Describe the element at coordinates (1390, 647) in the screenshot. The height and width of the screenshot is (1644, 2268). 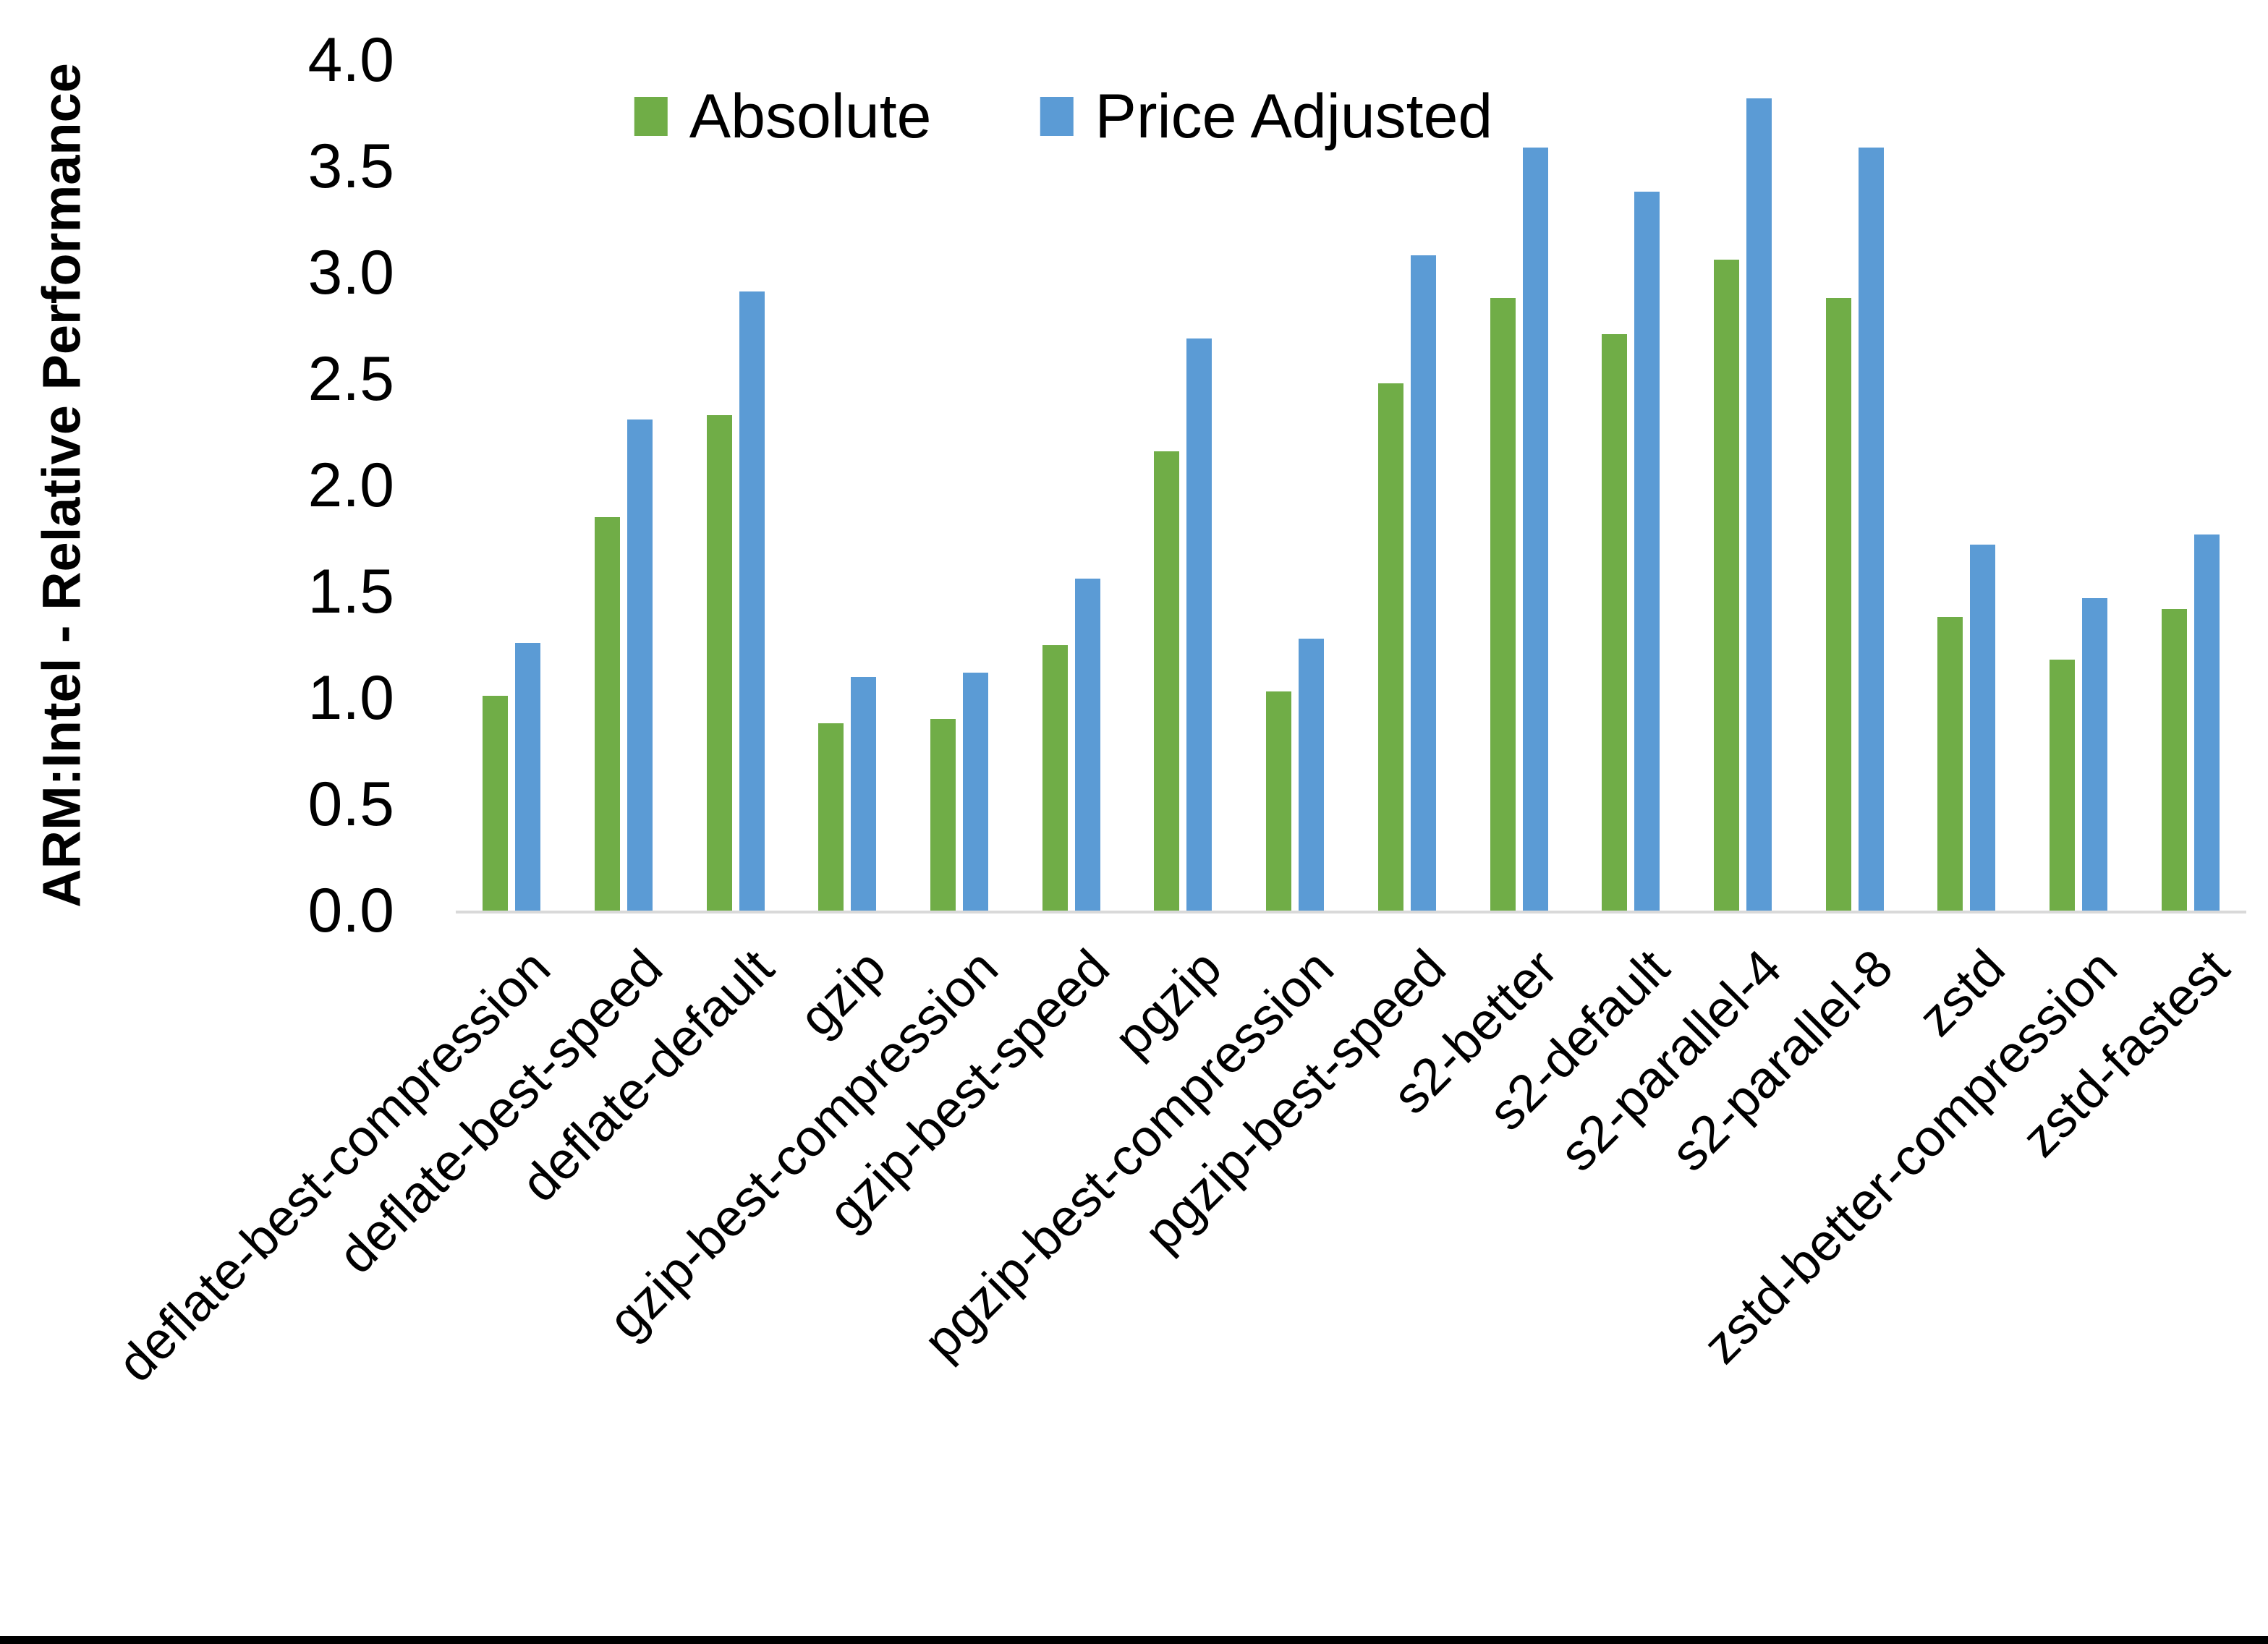
I see `bar-absolute-pgzip-best-speed` at that location.